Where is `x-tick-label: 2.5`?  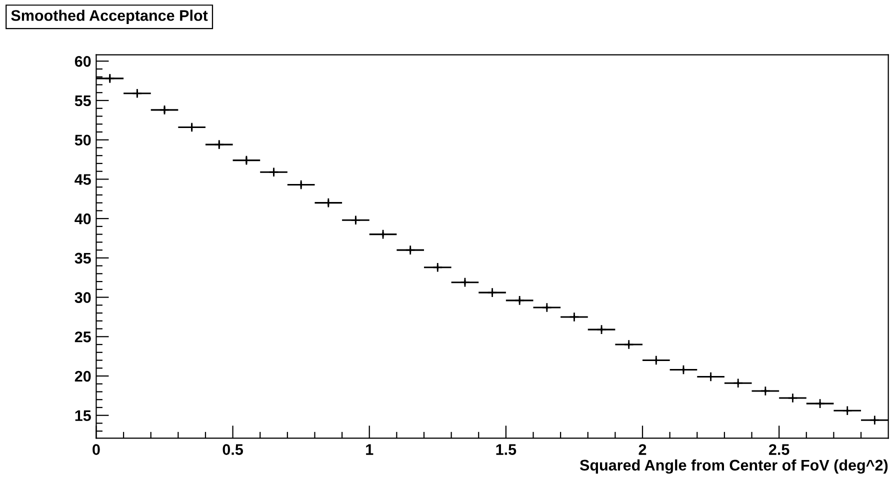 x-tick-label: 2.5 is located at coordinates (779, 449).